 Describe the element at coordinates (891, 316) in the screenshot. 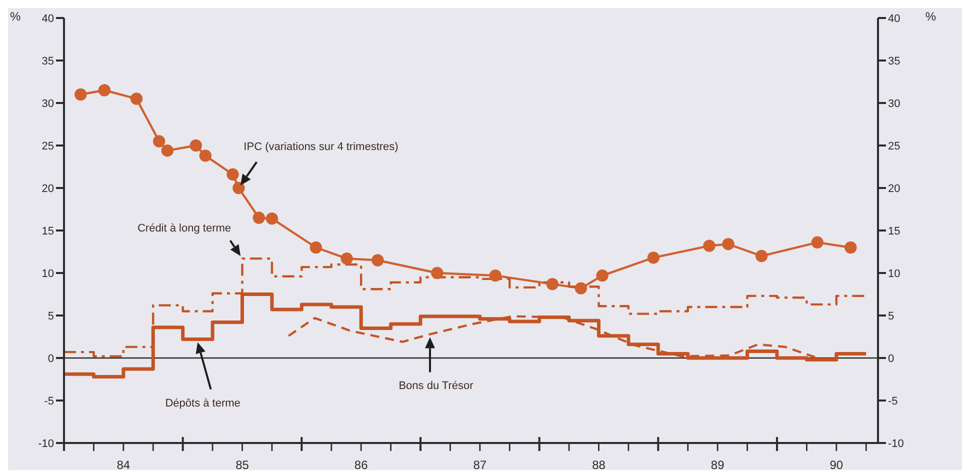

I see `y2-tick-label: 5` at that location.